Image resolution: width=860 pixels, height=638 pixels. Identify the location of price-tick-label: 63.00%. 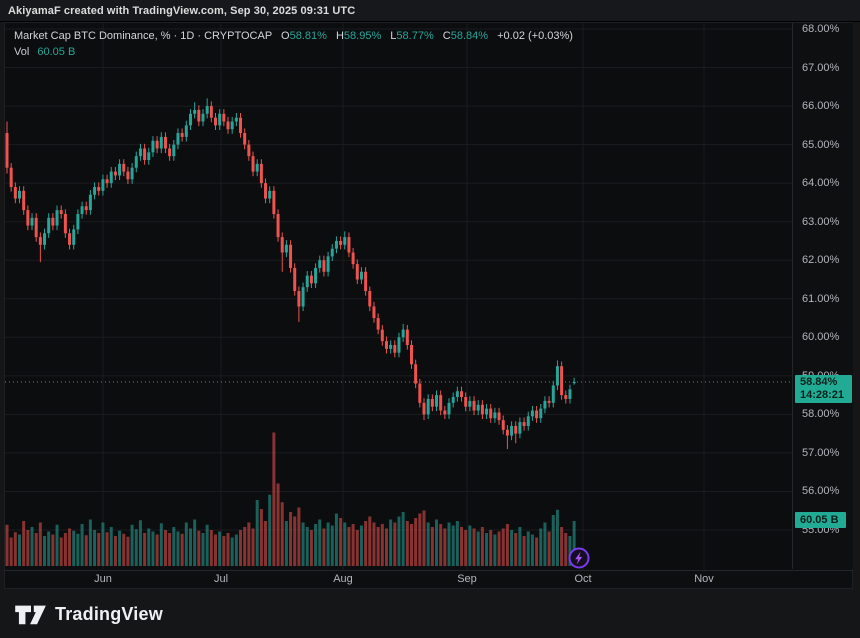
(821, 221).